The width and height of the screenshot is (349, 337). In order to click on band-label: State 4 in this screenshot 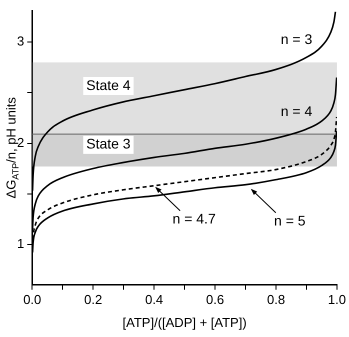, I will do `click(108, 84)`.